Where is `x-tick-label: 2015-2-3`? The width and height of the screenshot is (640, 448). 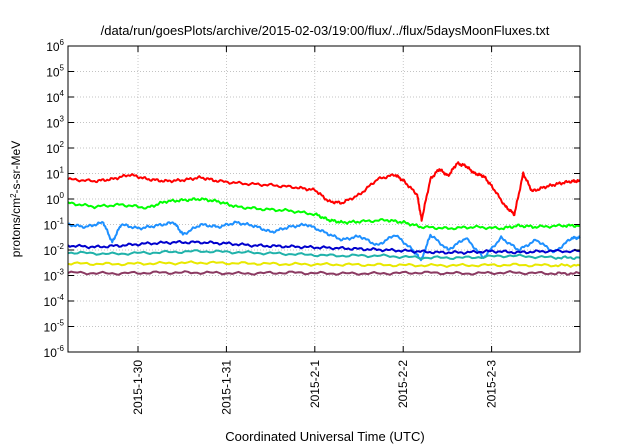
x-tick-label: 2015-2-3 is located at coordinates (492, 384).